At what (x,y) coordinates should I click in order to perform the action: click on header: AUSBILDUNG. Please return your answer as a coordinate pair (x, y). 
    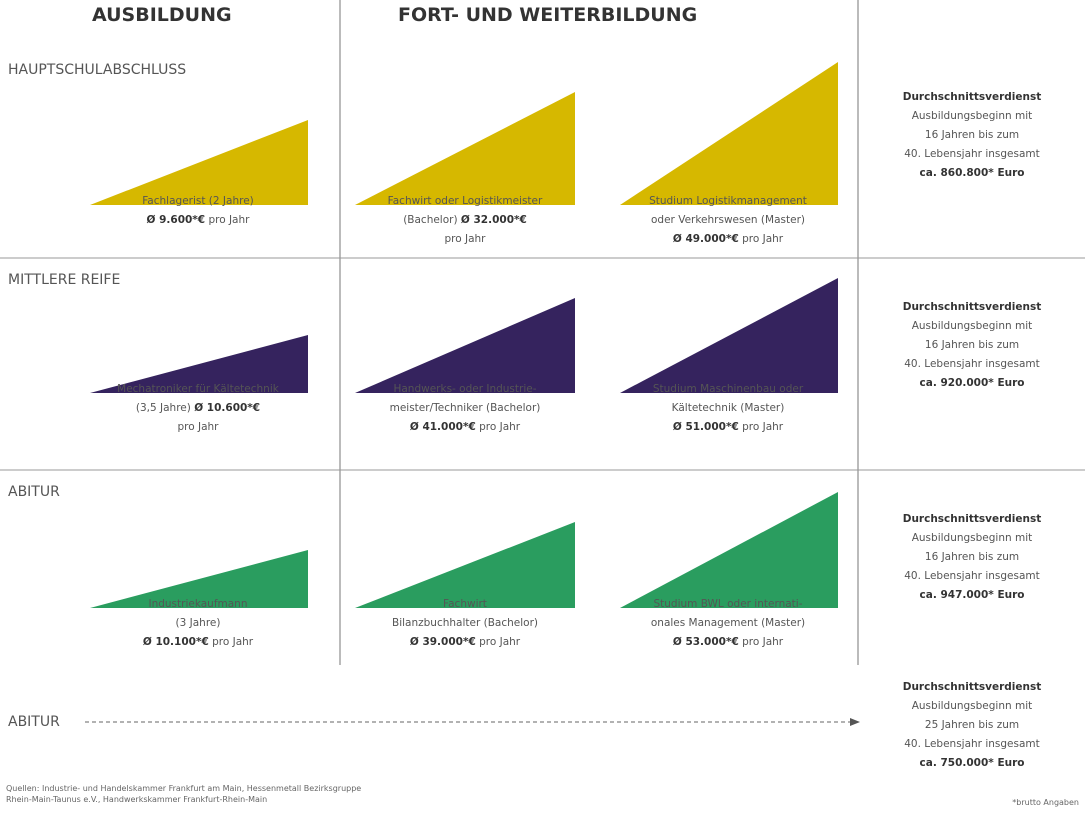
    Looking at the image, I should click on (162, 15).